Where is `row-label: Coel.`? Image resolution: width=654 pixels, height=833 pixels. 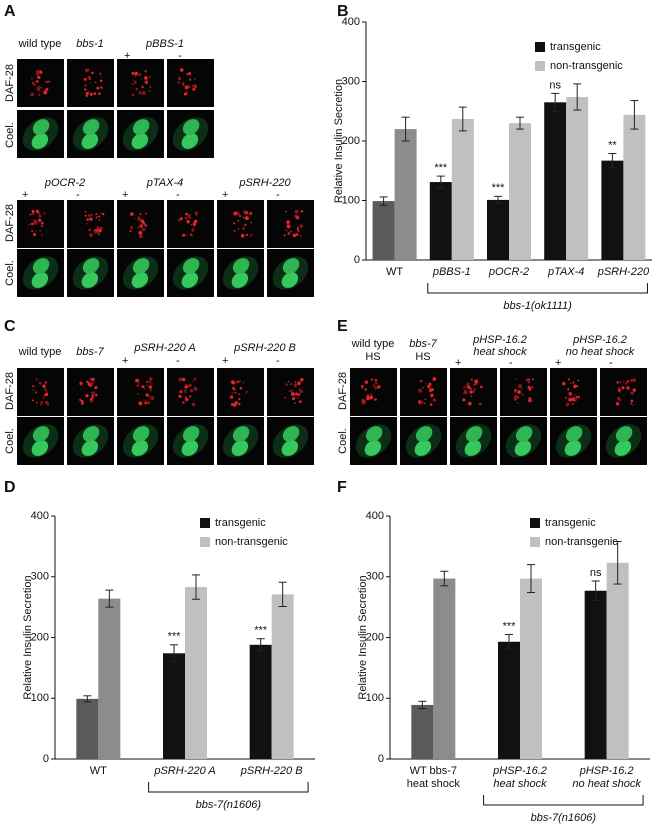 row-label: Coel. is located at coordinates (10, 273).